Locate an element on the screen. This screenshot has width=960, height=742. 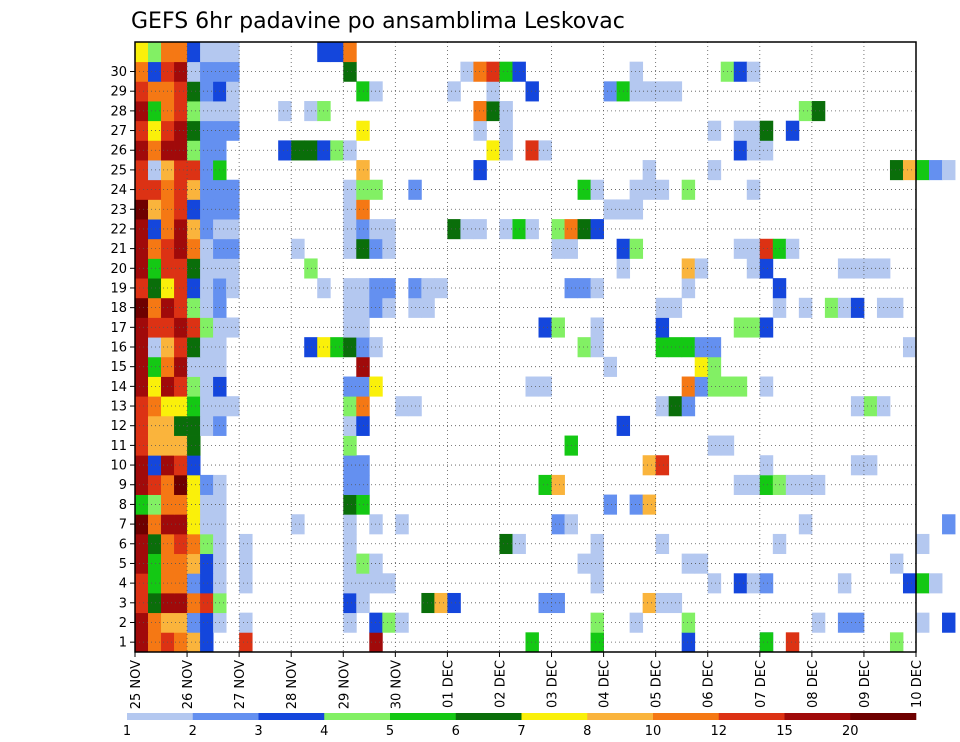
x-tick-label: 05 DEC is located at coordinates (657, 684).